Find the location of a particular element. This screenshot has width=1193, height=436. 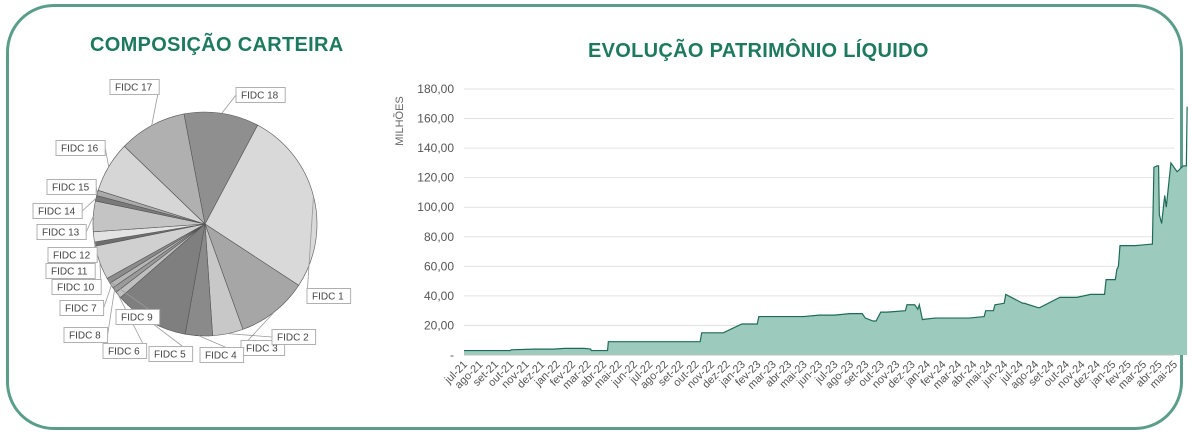

pie-label-fidc-16: FIDC 16 is located at coordinates (80, 149).